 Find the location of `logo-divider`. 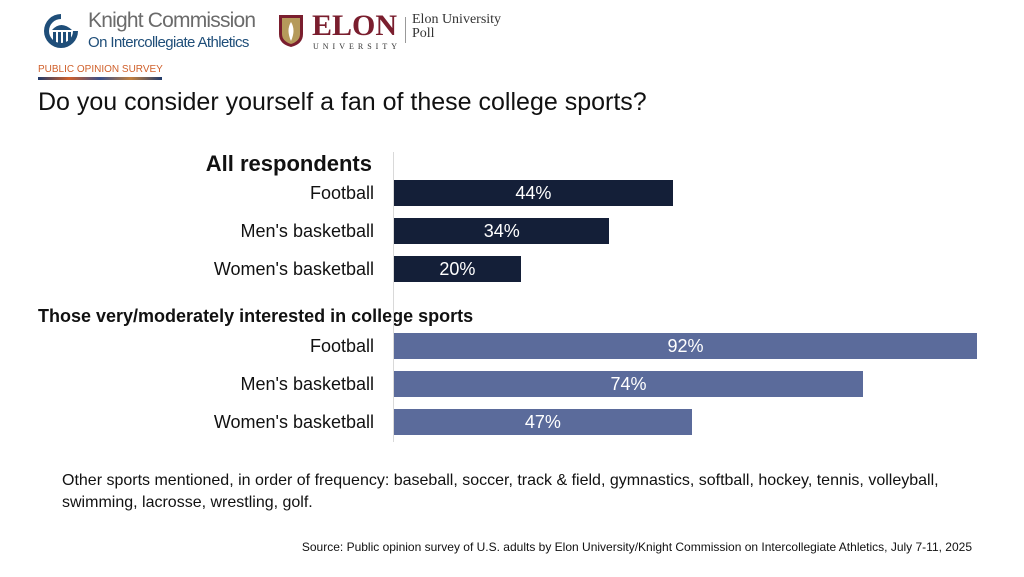

logo-divider is located at coordinates (405, 30).